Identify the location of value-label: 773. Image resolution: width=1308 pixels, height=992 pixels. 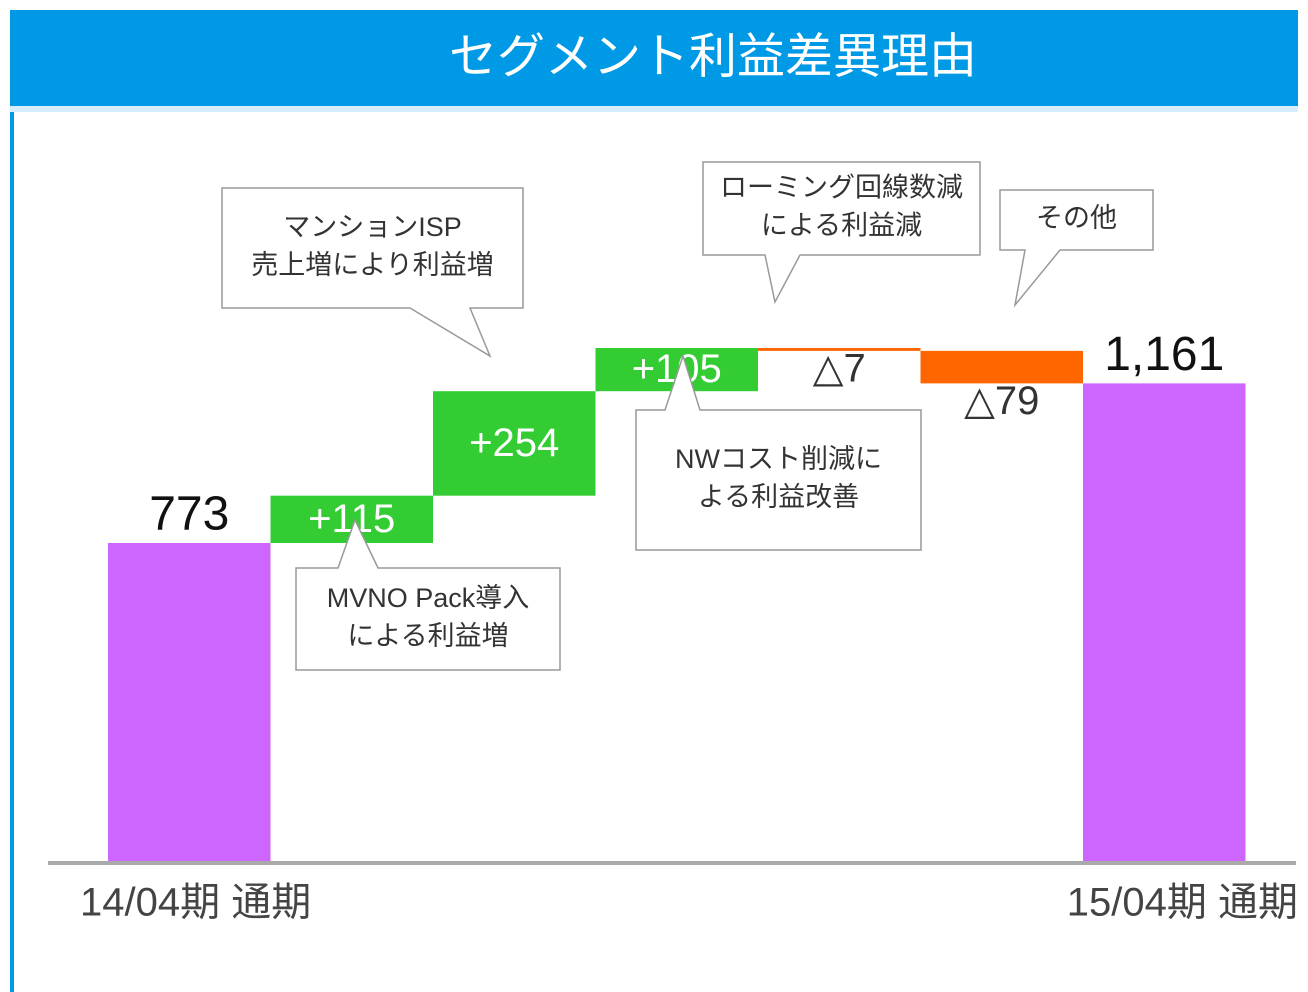
(189, 514).